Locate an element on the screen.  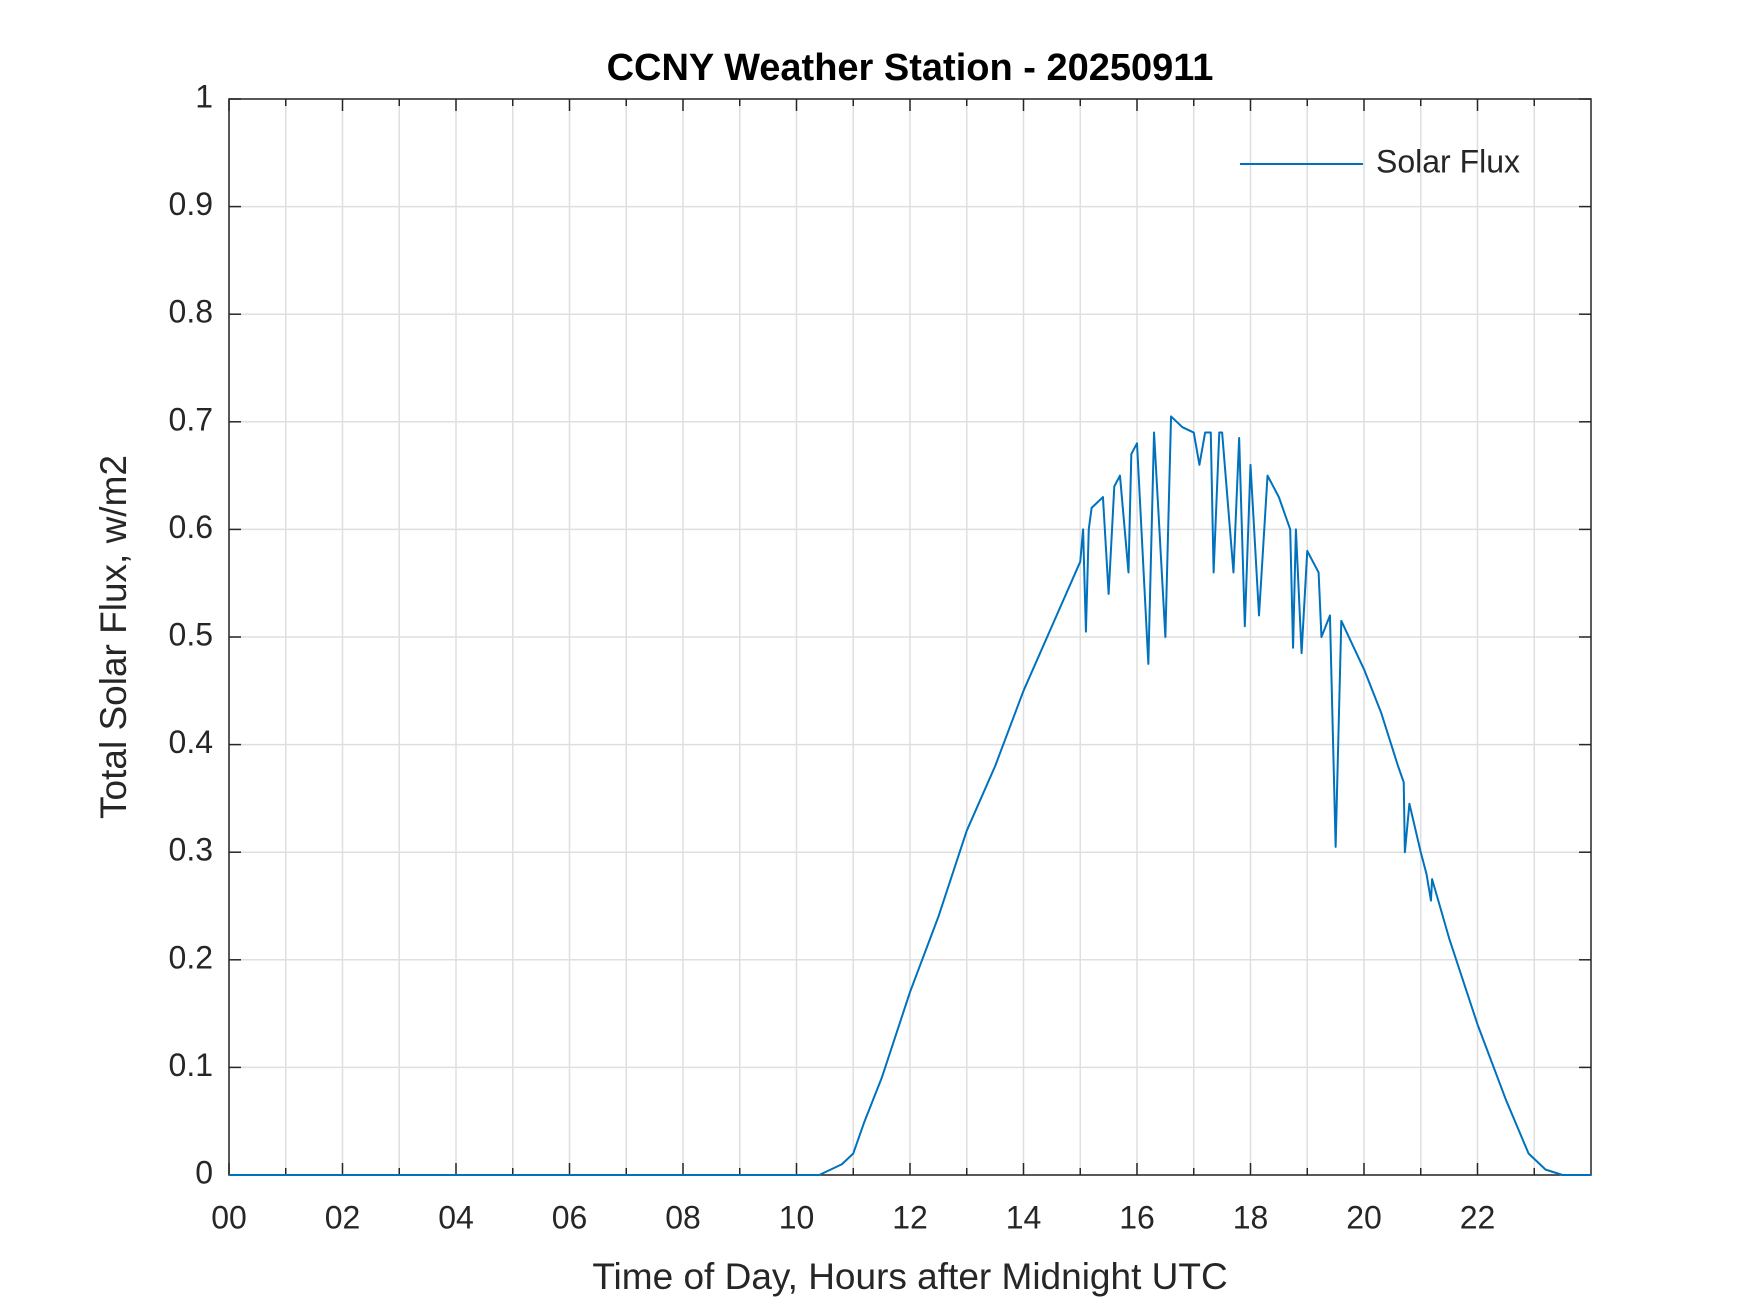
x-axis-label: Time of Day, Hours after Midnight UTC is located at coordinates (909, 1276).